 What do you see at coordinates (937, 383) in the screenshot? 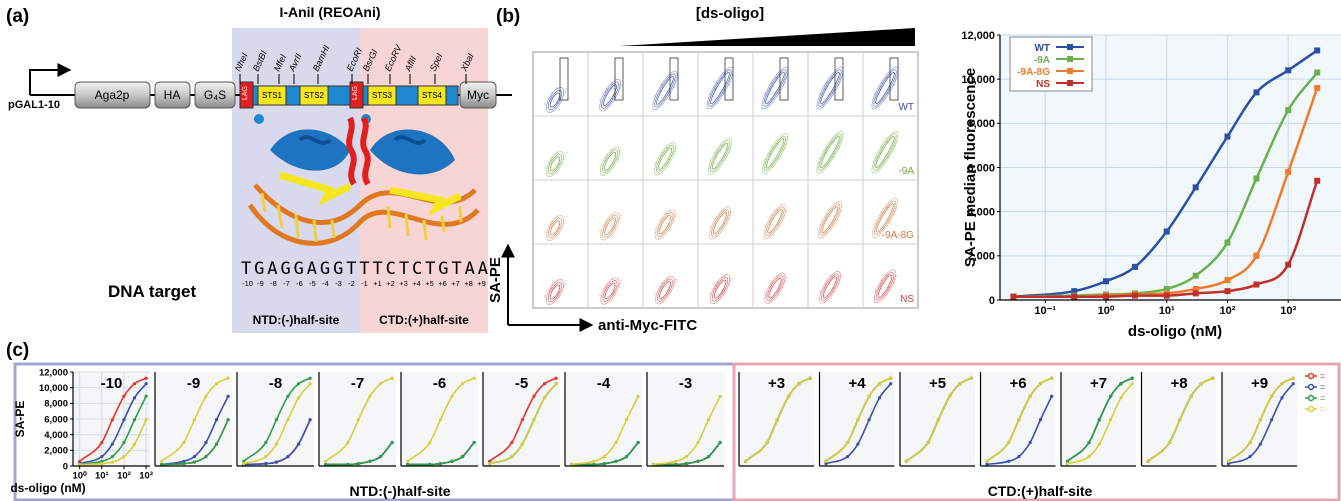
I see `panel-title: +5` at bounding box center [937, 383].